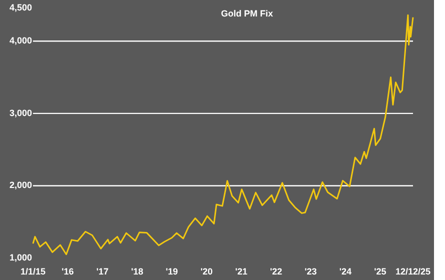 This screenshot has height=280, width=445. Describe the element at coordinates (345, 271) in the screenshot. I see `x-tick-label: '24` at that location.